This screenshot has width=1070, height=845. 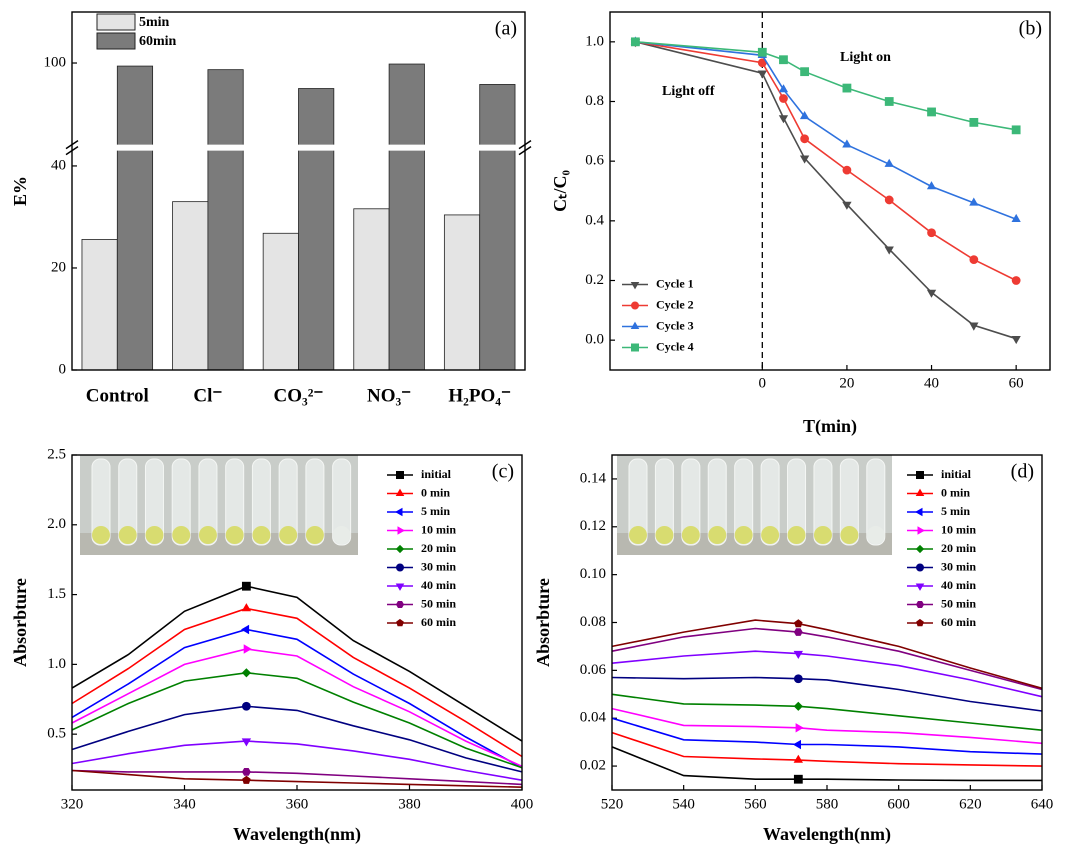 I want to click on axis-break, so click(x=298, y=147).